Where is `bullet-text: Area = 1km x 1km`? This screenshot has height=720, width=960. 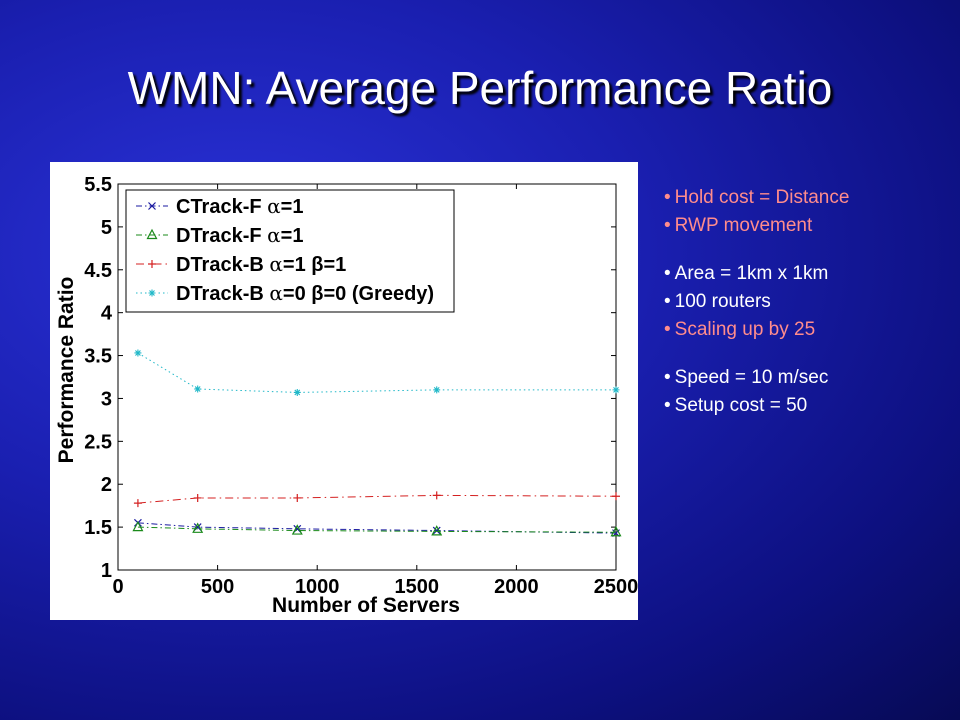
bullet-text: Area = 1km x 1km is located at coordinates (751, 273).